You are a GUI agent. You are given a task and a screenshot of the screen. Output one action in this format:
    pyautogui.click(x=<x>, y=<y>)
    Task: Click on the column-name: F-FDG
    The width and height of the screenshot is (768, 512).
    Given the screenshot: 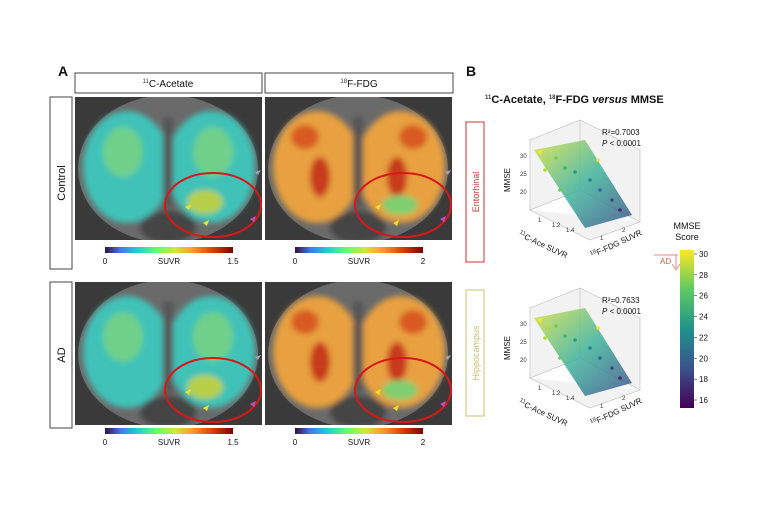 What is the action you would take?
    pyautogui.click(x=362, y=84)
    